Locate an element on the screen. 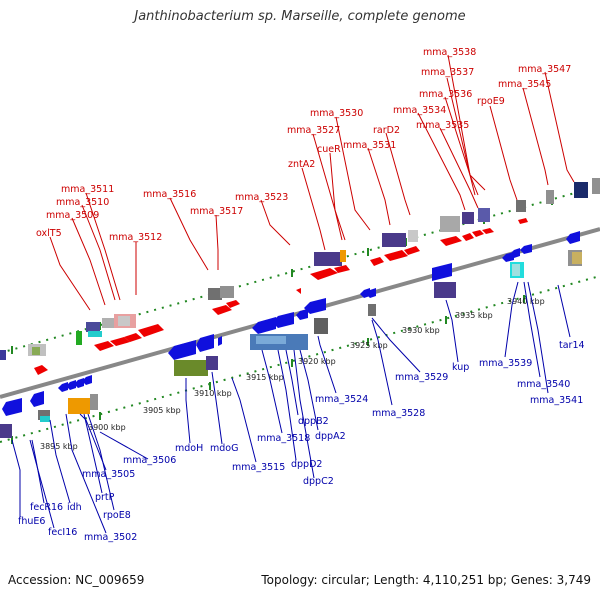  tick-label: 3905 kbp is located at coordinates (162, 410).